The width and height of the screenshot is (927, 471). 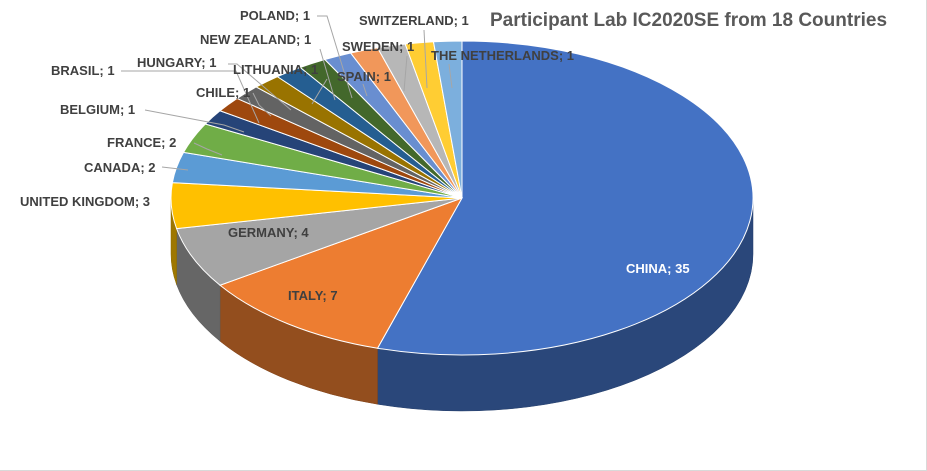 I want to click on leader-line-the-netherlands, so click(x=450, y=76).